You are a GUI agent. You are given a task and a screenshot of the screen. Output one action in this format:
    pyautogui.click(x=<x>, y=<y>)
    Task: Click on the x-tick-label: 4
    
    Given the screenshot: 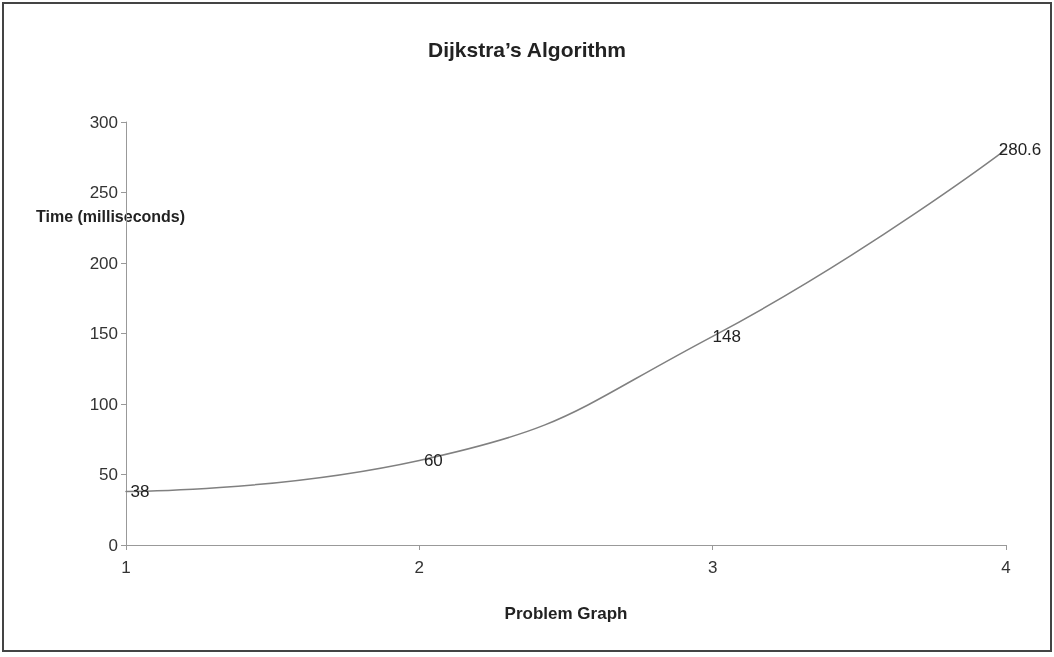 What is the action you would take?
    pyautogui.click(x=1006, y=567)
    